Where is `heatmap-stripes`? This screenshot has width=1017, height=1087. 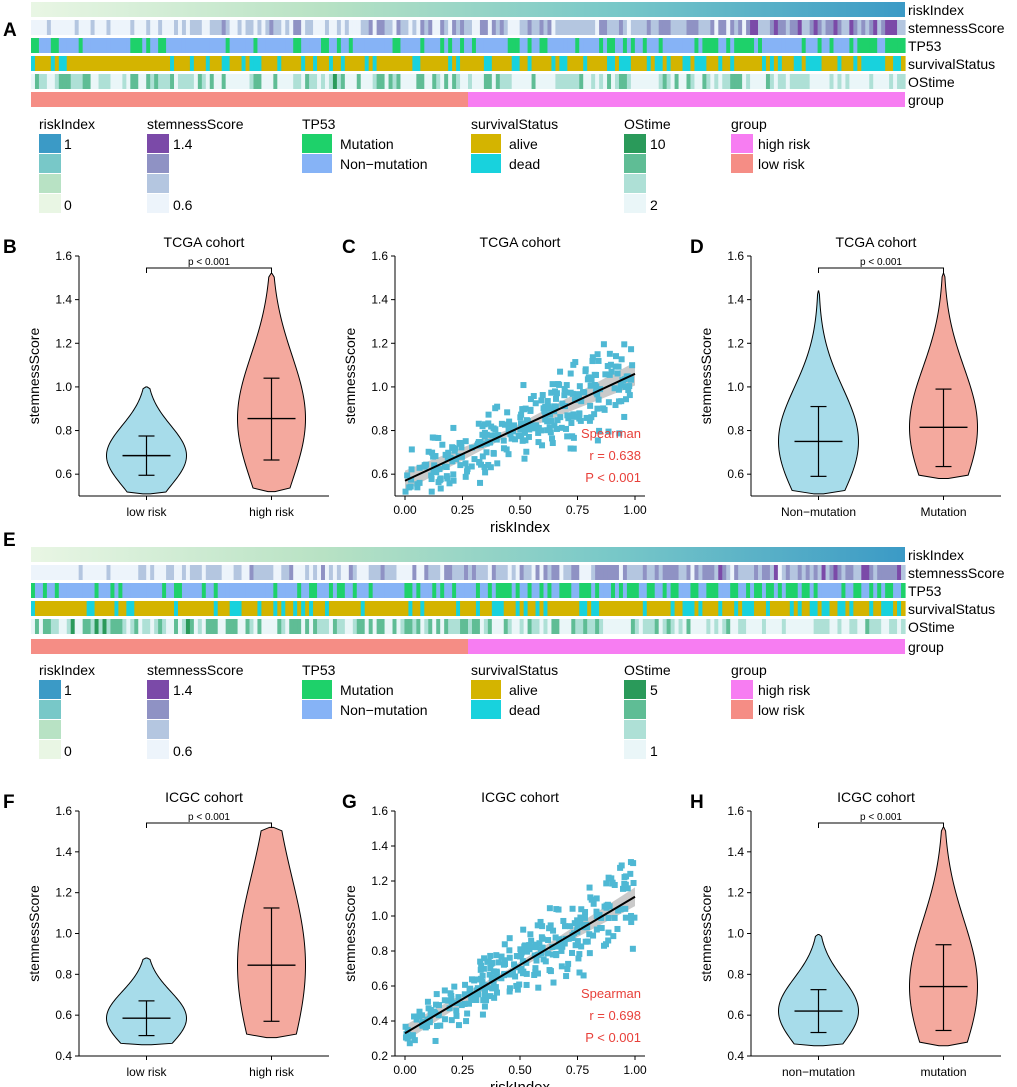 heatmap-stripes is located at coordinates (468, 63).